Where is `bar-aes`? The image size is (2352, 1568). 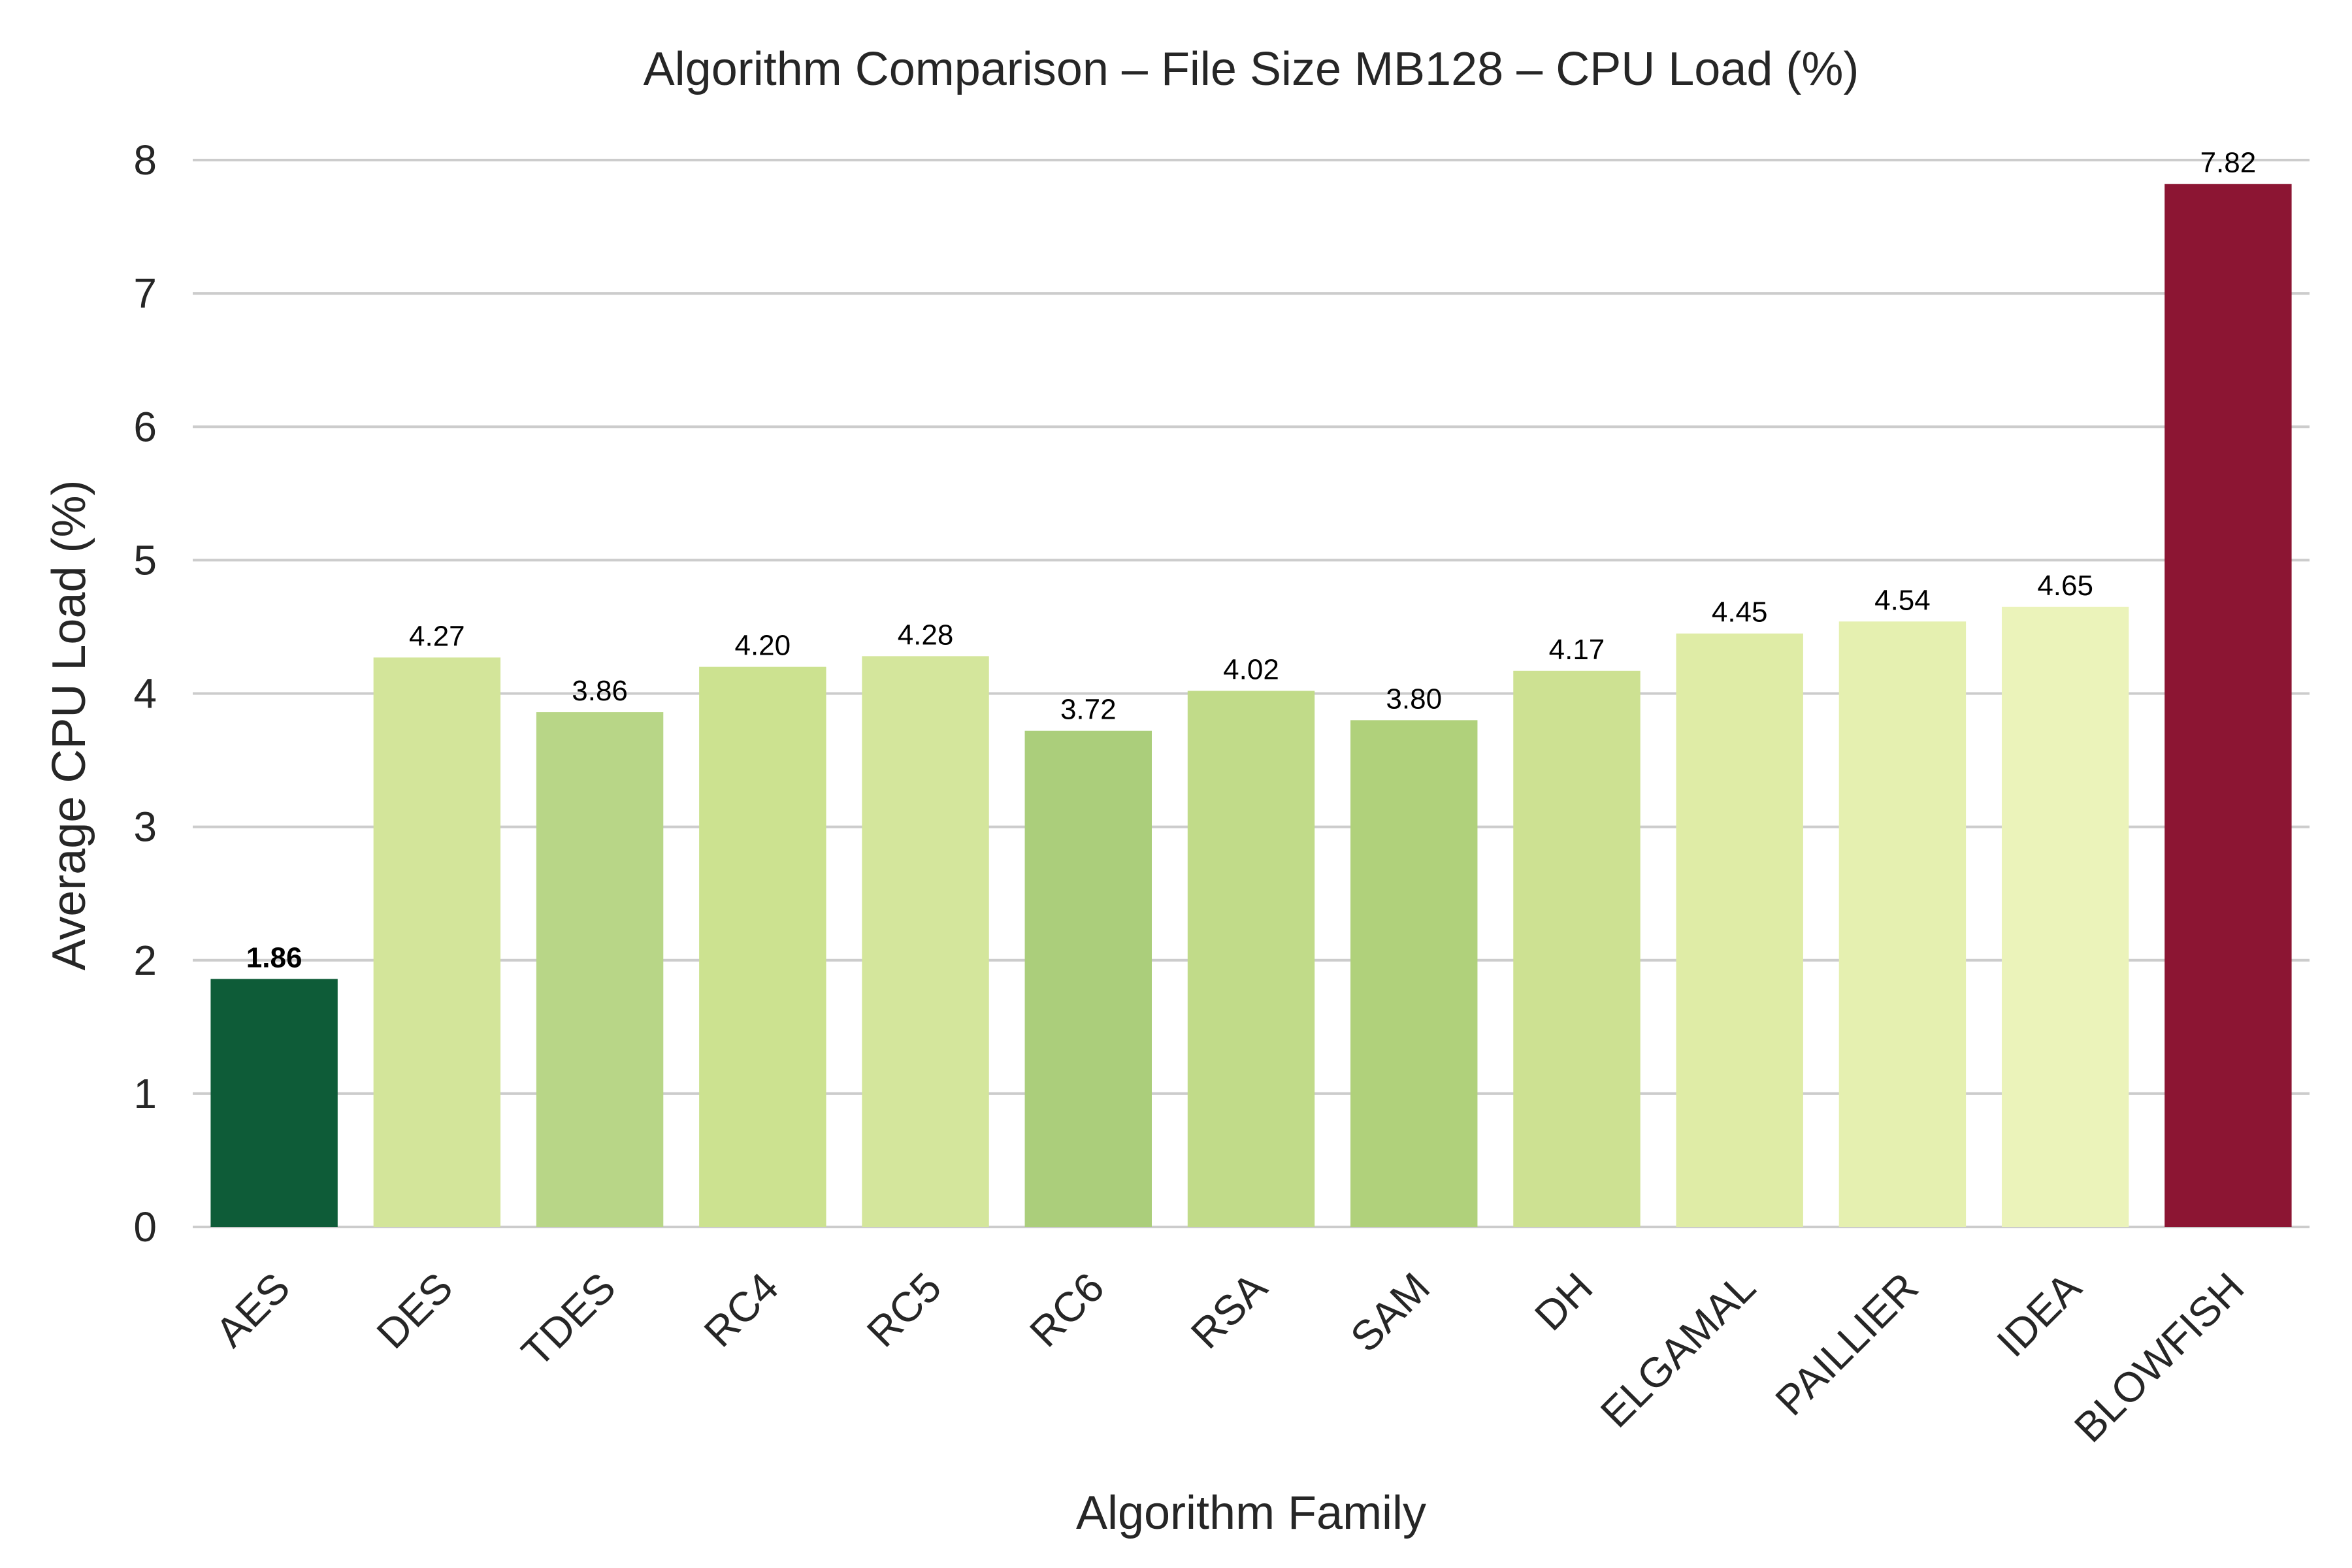 bar-aes is located at coordinates (274, 1103).